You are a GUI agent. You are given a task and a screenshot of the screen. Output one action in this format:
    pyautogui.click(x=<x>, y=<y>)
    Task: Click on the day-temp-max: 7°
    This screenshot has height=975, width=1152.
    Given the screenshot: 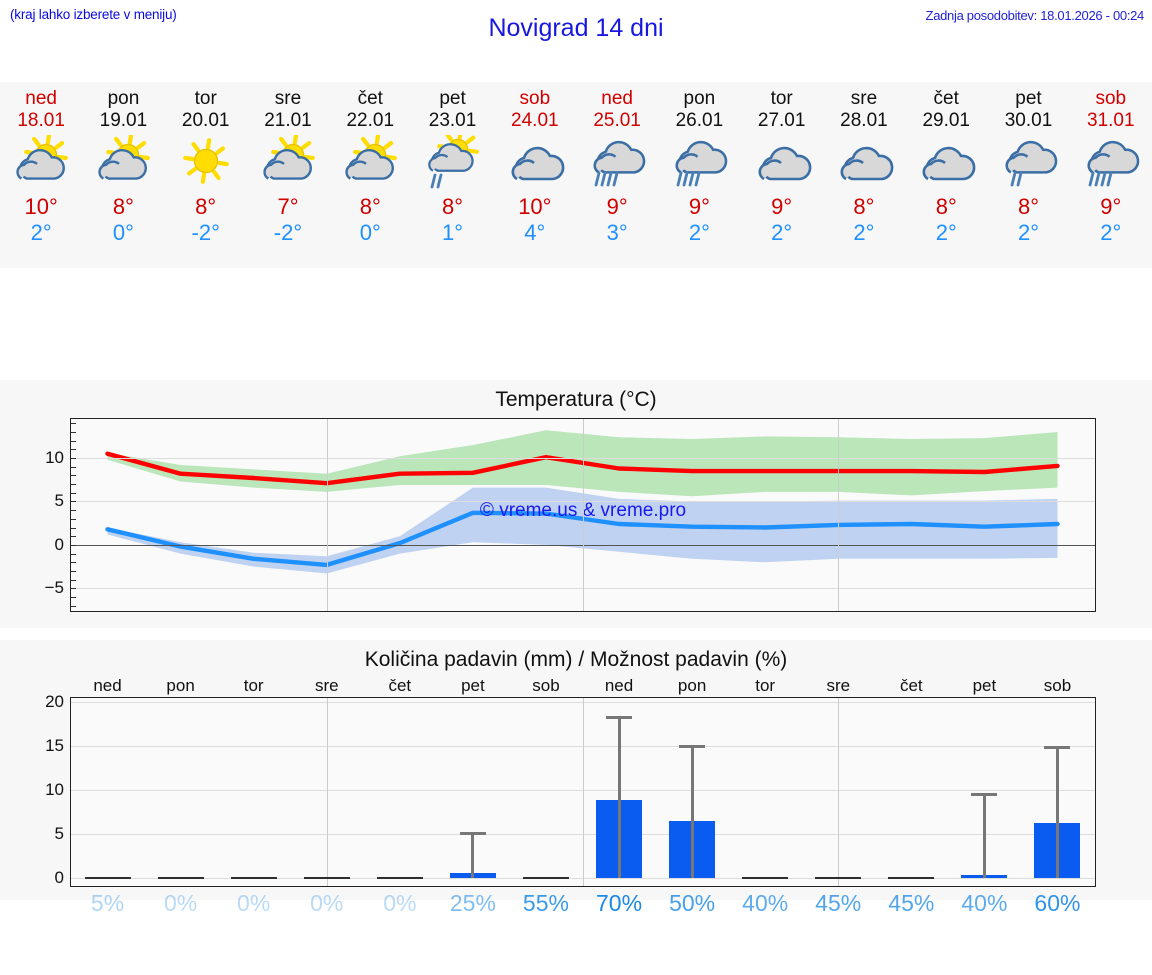 What is the action you would take?
    pyautogui.click(x=288, y=206)
    